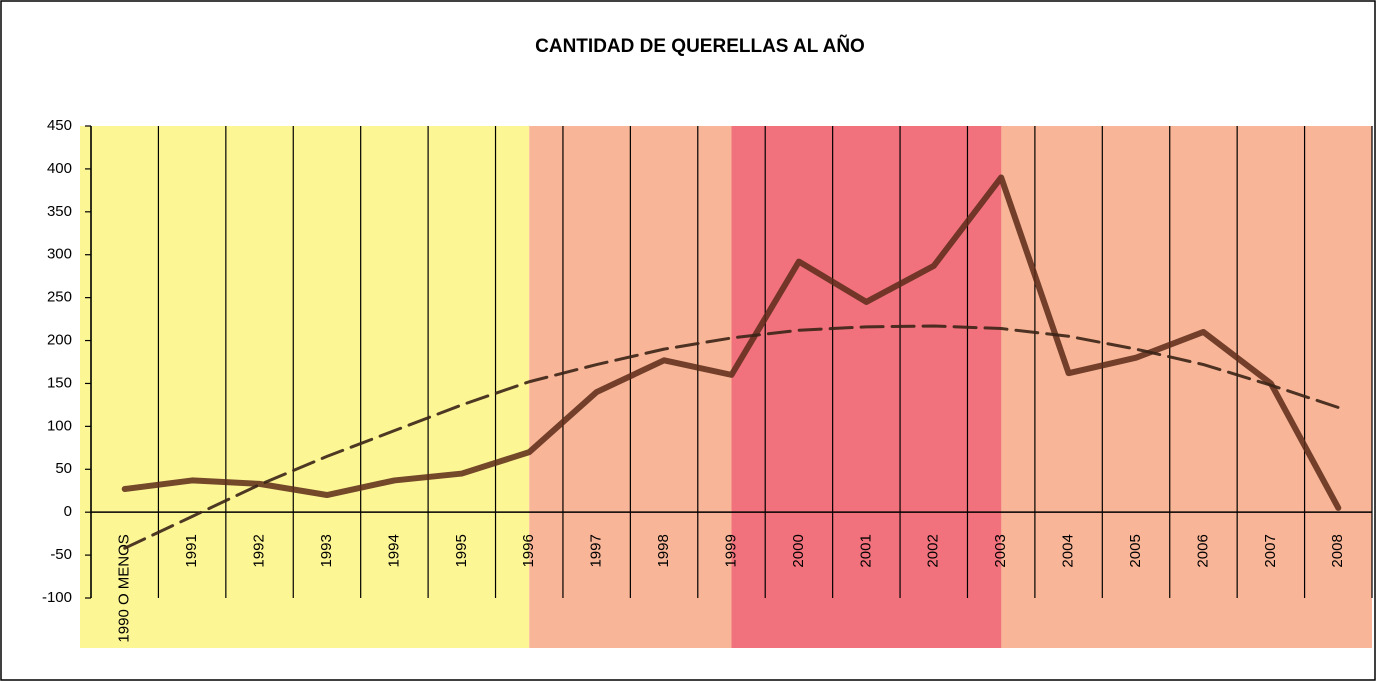 This screenshot has height=681, width=1376. Describe the element at coordinates (1337, 550) in the screenshot. I see `x-tick-label: 2008` at that location.